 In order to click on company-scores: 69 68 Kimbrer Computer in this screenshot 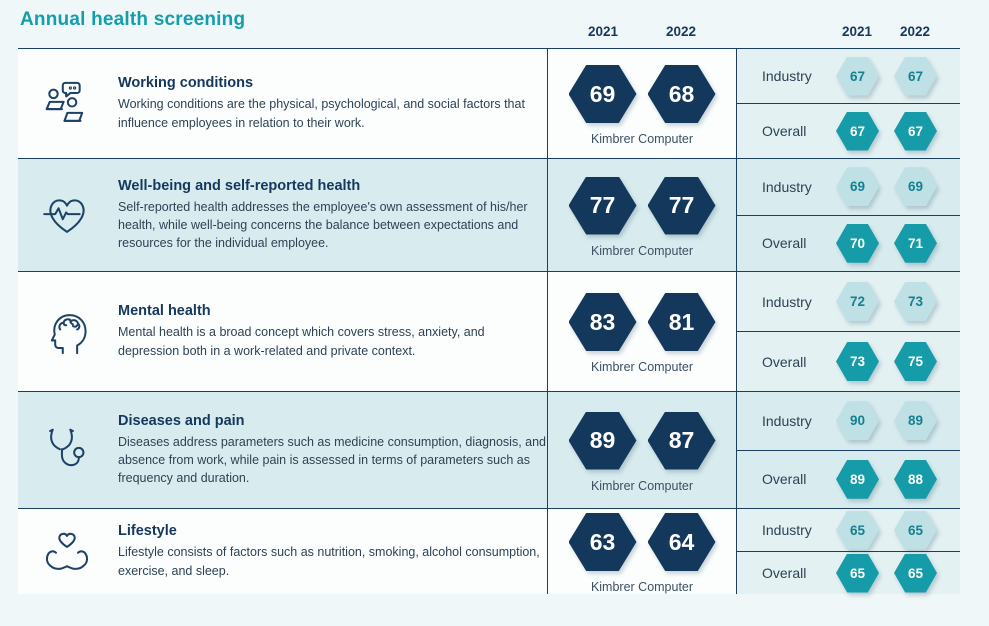, I will do `click(642, 103)`.